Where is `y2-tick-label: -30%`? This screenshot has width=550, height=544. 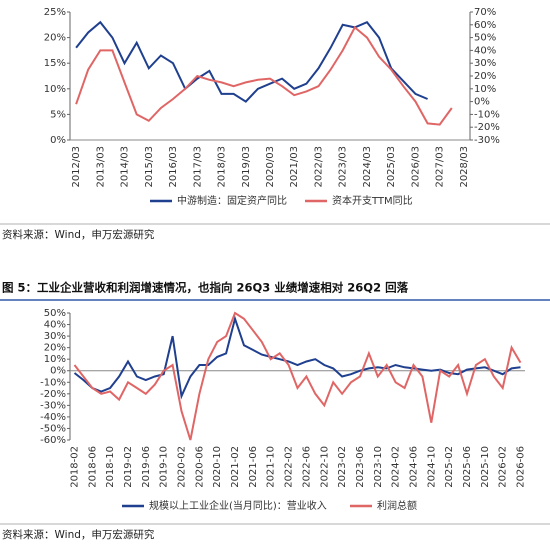 y2-tick-label: -30% is located at coordinates (487, 140).